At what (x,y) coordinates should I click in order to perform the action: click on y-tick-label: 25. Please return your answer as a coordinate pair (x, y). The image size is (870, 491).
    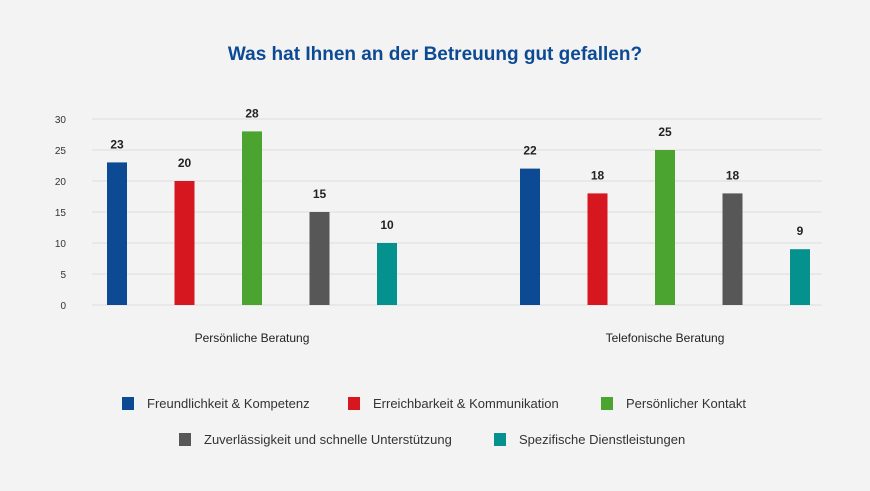
    Looking at the image, I should click on (61, 151).